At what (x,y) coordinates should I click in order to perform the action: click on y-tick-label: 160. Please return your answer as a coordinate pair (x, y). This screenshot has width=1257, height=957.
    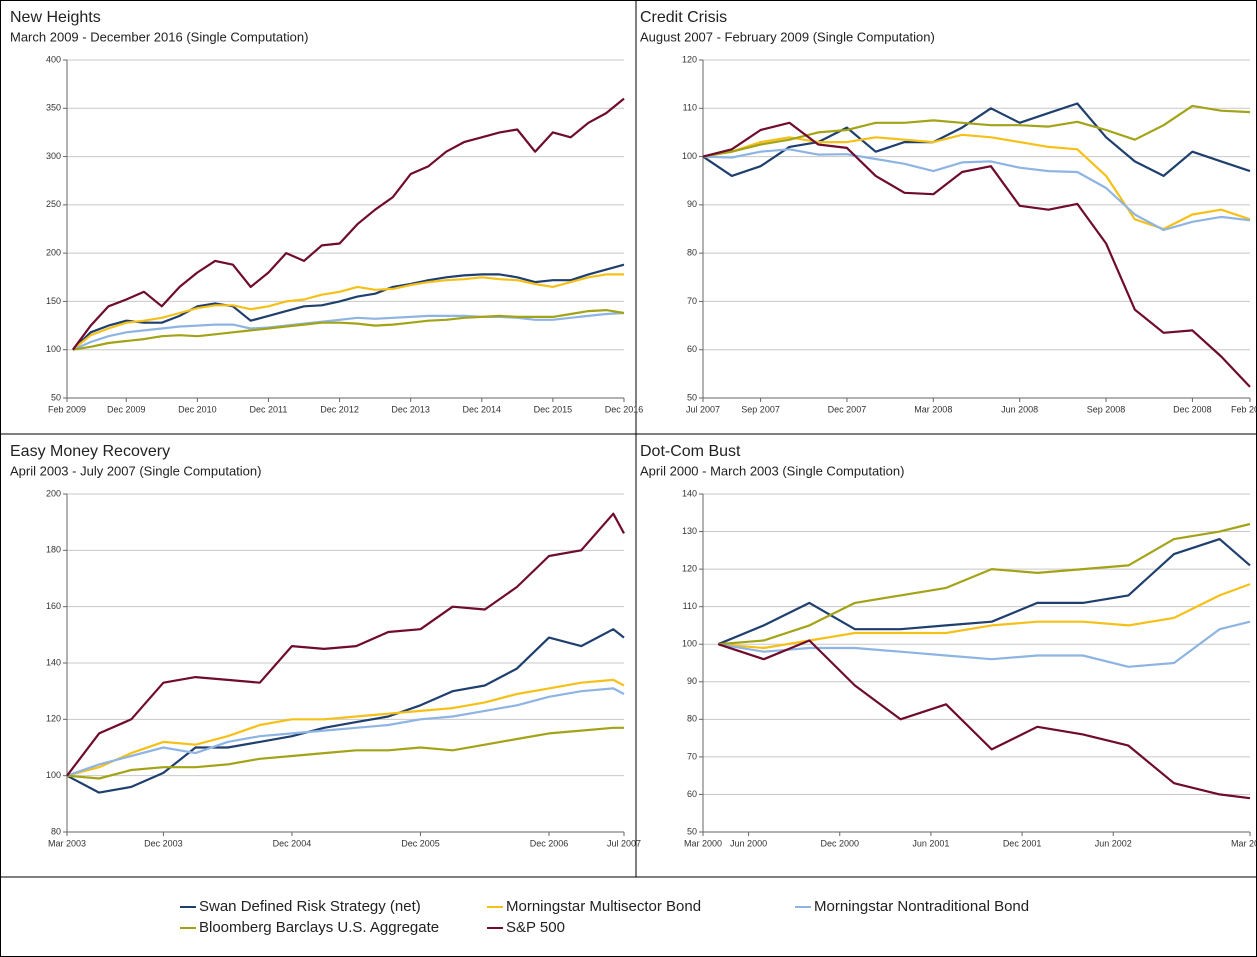
    Looking at the image, I should click on (53, 606).